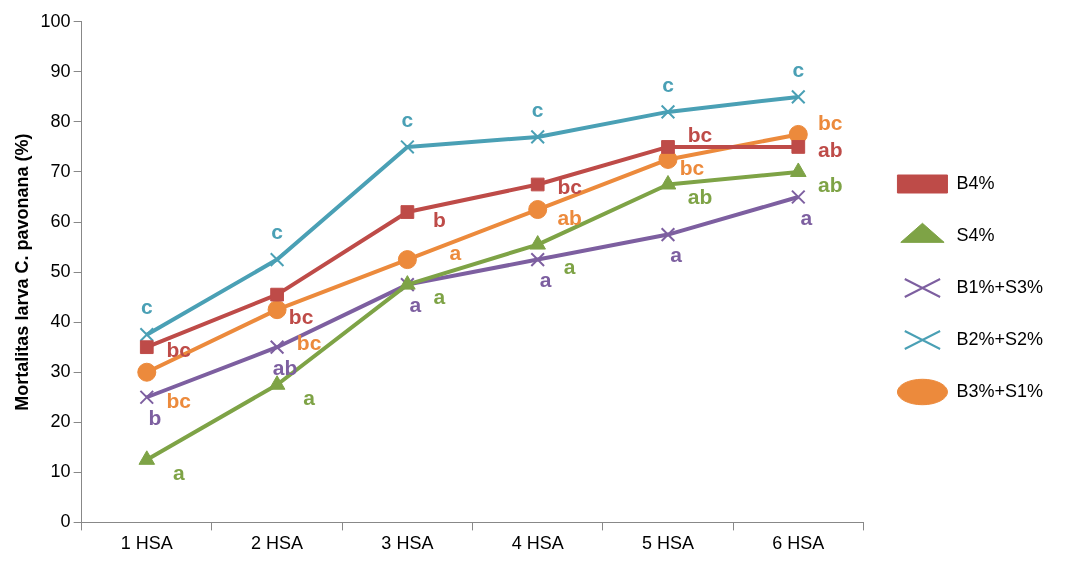 The width and height of the screenshot is (1071, 566). What do you see at coordinates (537, 543) in the screenshot?
I see `x-tick-label: 4 HSA` at bounding box center [537, 543].